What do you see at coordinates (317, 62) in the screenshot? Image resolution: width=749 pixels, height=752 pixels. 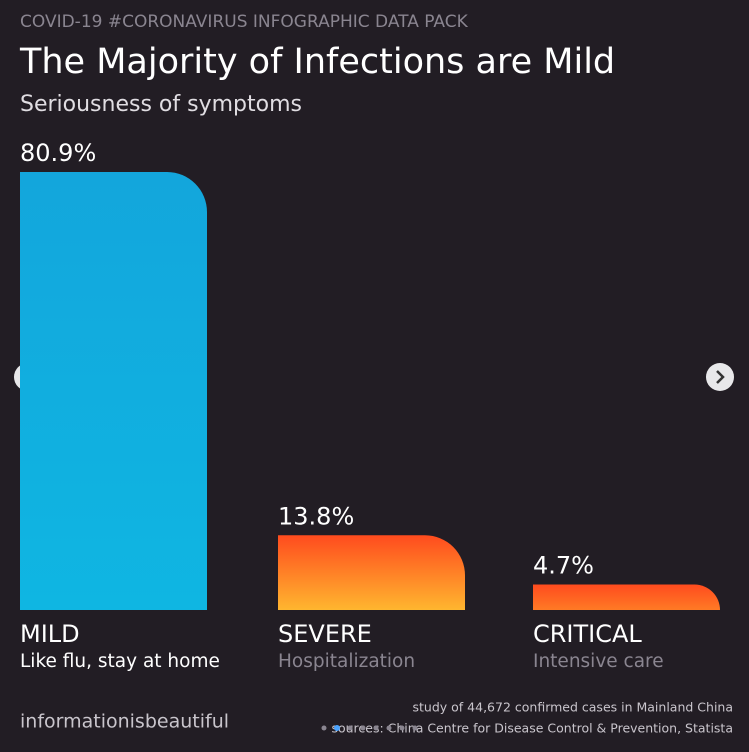 I see `chart-title: The Majority of Infections are Mild` at bounding box center [317, 62].